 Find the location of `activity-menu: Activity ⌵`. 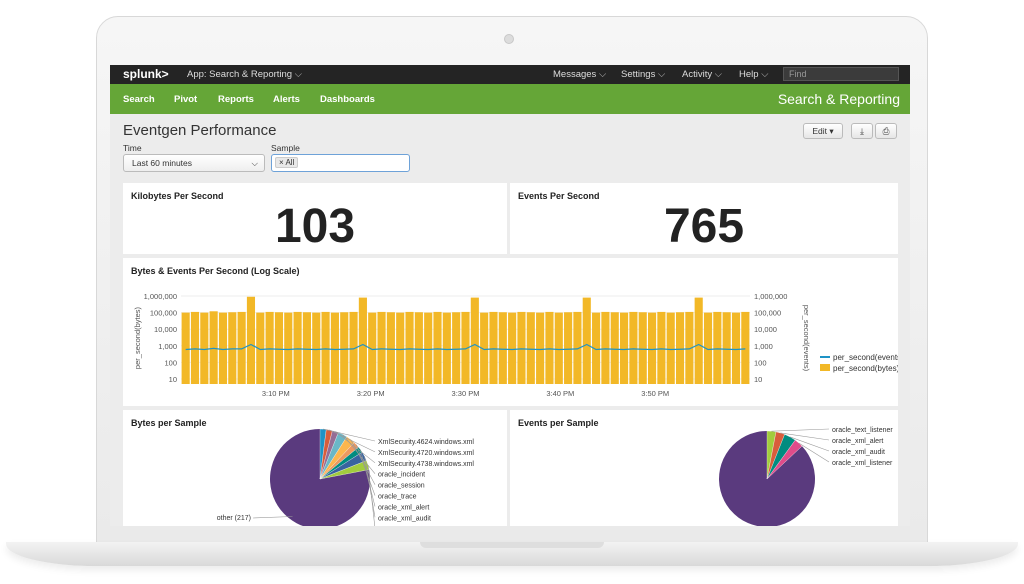

activity-menu: Activity ⌵ is located at coordinates (702, 74).